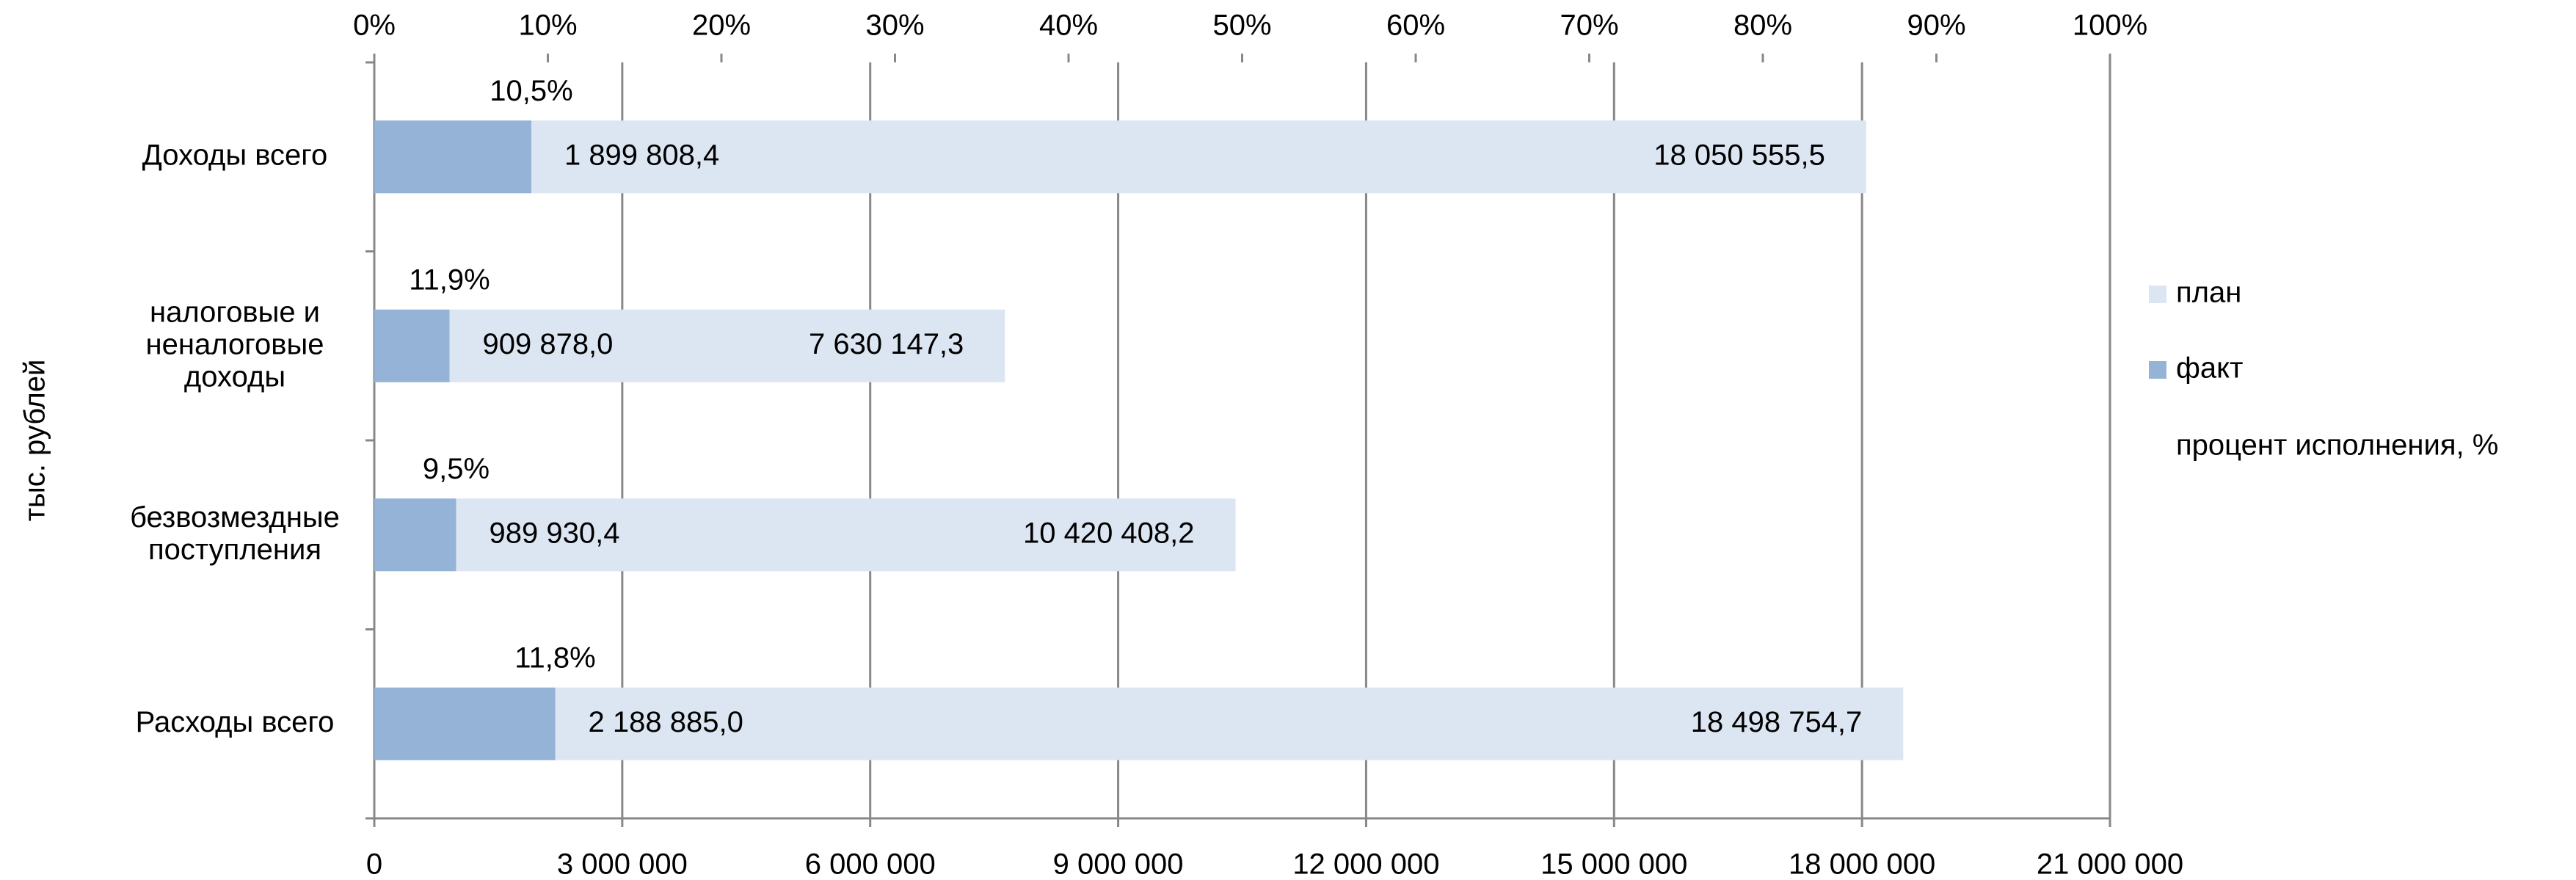  What do you see at coordinates (554, 657) in the screenshot?
I see `percent-label: 11,8%` at bounding box center [554, 657].